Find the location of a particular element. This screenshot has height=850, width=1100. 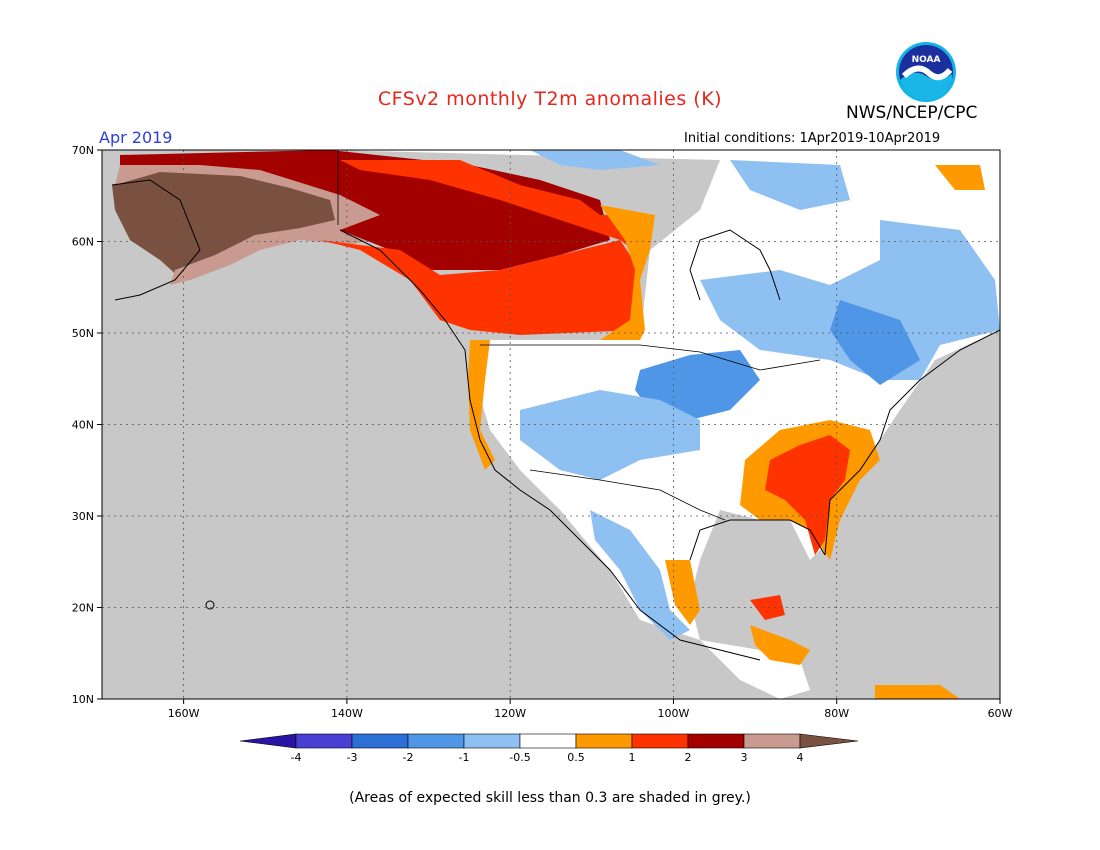

alaska-coast is located at coordinates (156, 240).